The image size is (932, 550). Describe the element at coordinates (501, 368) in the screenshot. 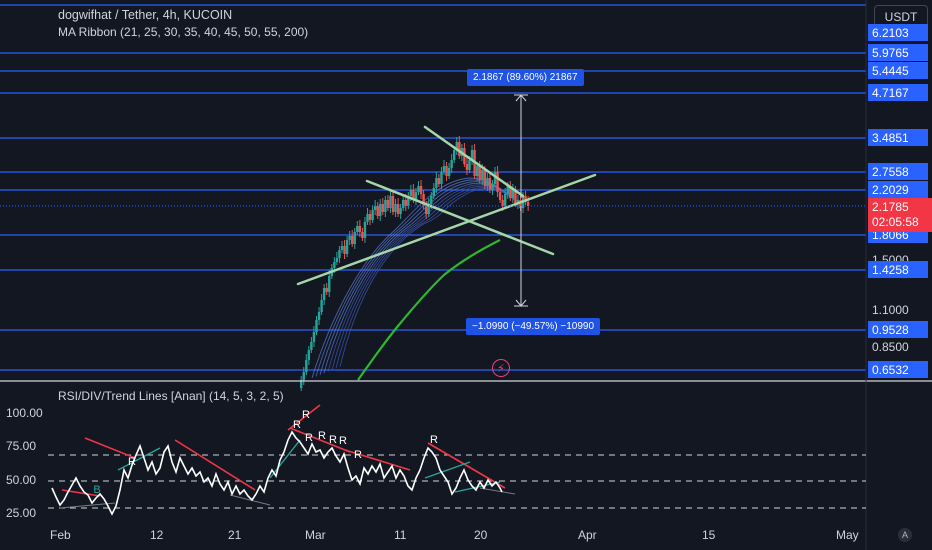

I see `lightning-icon: ⚡` at that location.